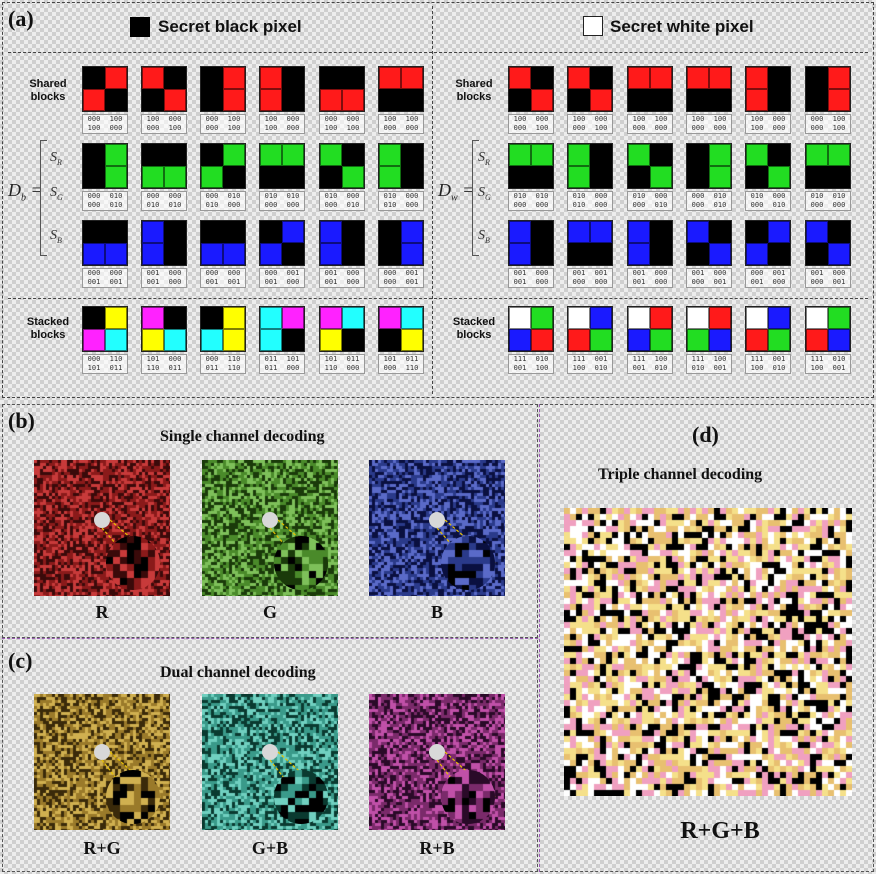  I want to click on code-label-right-sg-3: 001 000 001 000, so click(650, 278).